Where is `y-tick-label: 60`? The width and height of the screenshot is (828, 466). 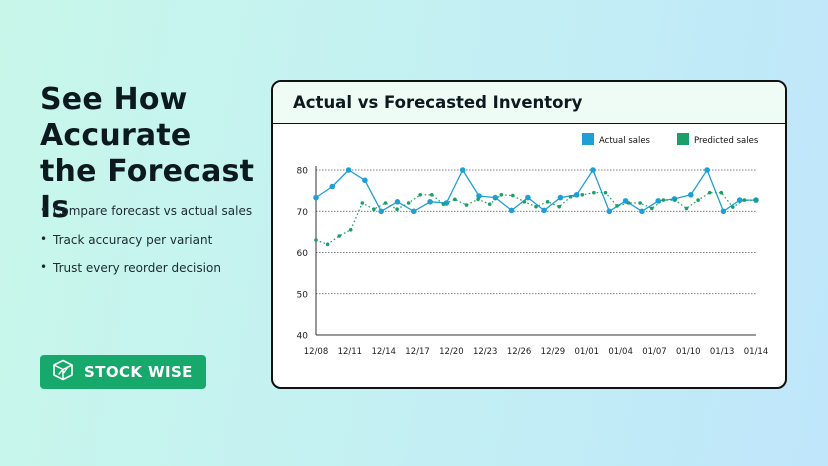 y-tick-label: 60 is located at coordinates (303, 254).